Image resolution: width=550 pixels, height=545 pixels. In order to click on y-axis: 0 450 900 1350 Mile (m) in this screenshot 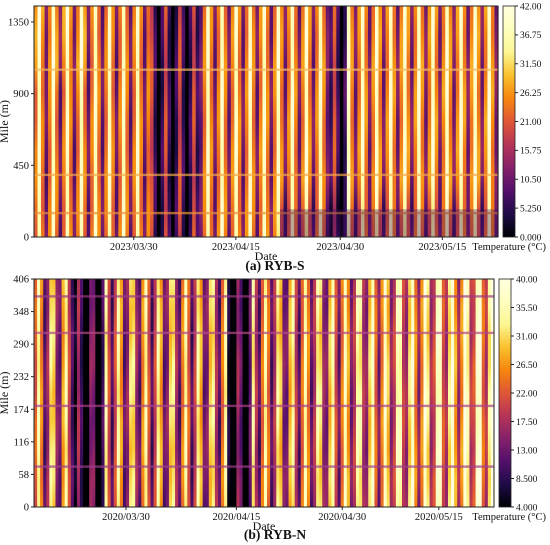, I will do `click(17, 130)`.